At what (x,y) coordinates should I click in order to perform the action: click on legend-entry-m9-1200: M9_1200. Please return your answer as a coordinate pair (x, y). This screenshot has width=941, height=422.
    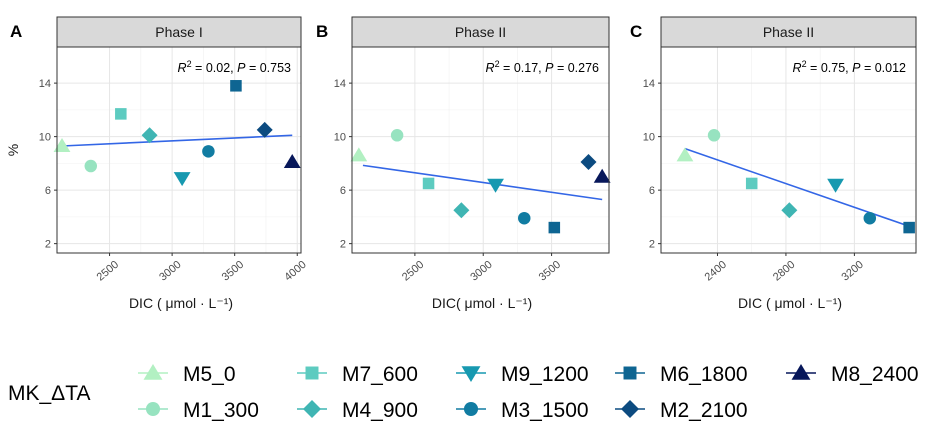
    Looking at the image, I should click on (522, 374).